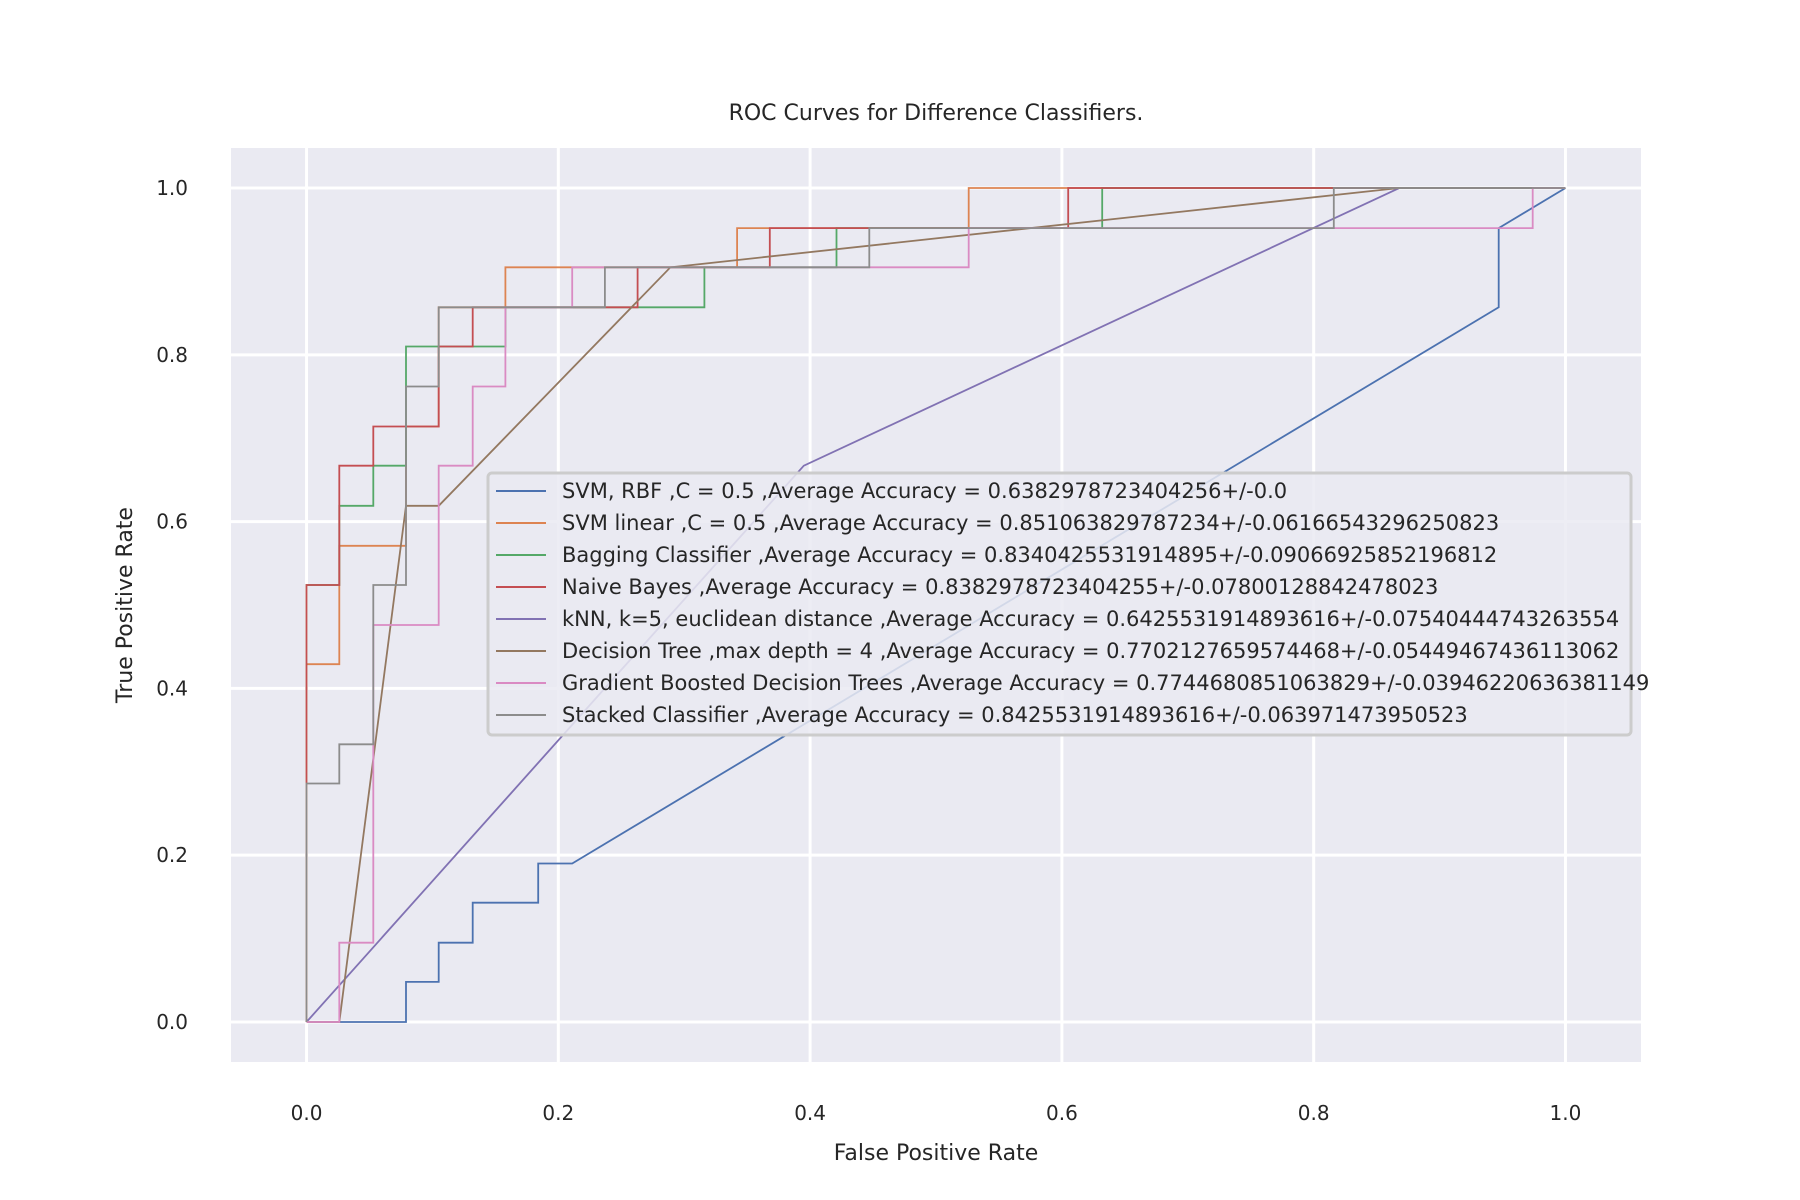 This screenshot has height=1200, width=1800. What do you see at coordinates (1566, 1113) in the screenshot?
I see `x-tick-label: 1.0` at bounding box center [1566, 1113].